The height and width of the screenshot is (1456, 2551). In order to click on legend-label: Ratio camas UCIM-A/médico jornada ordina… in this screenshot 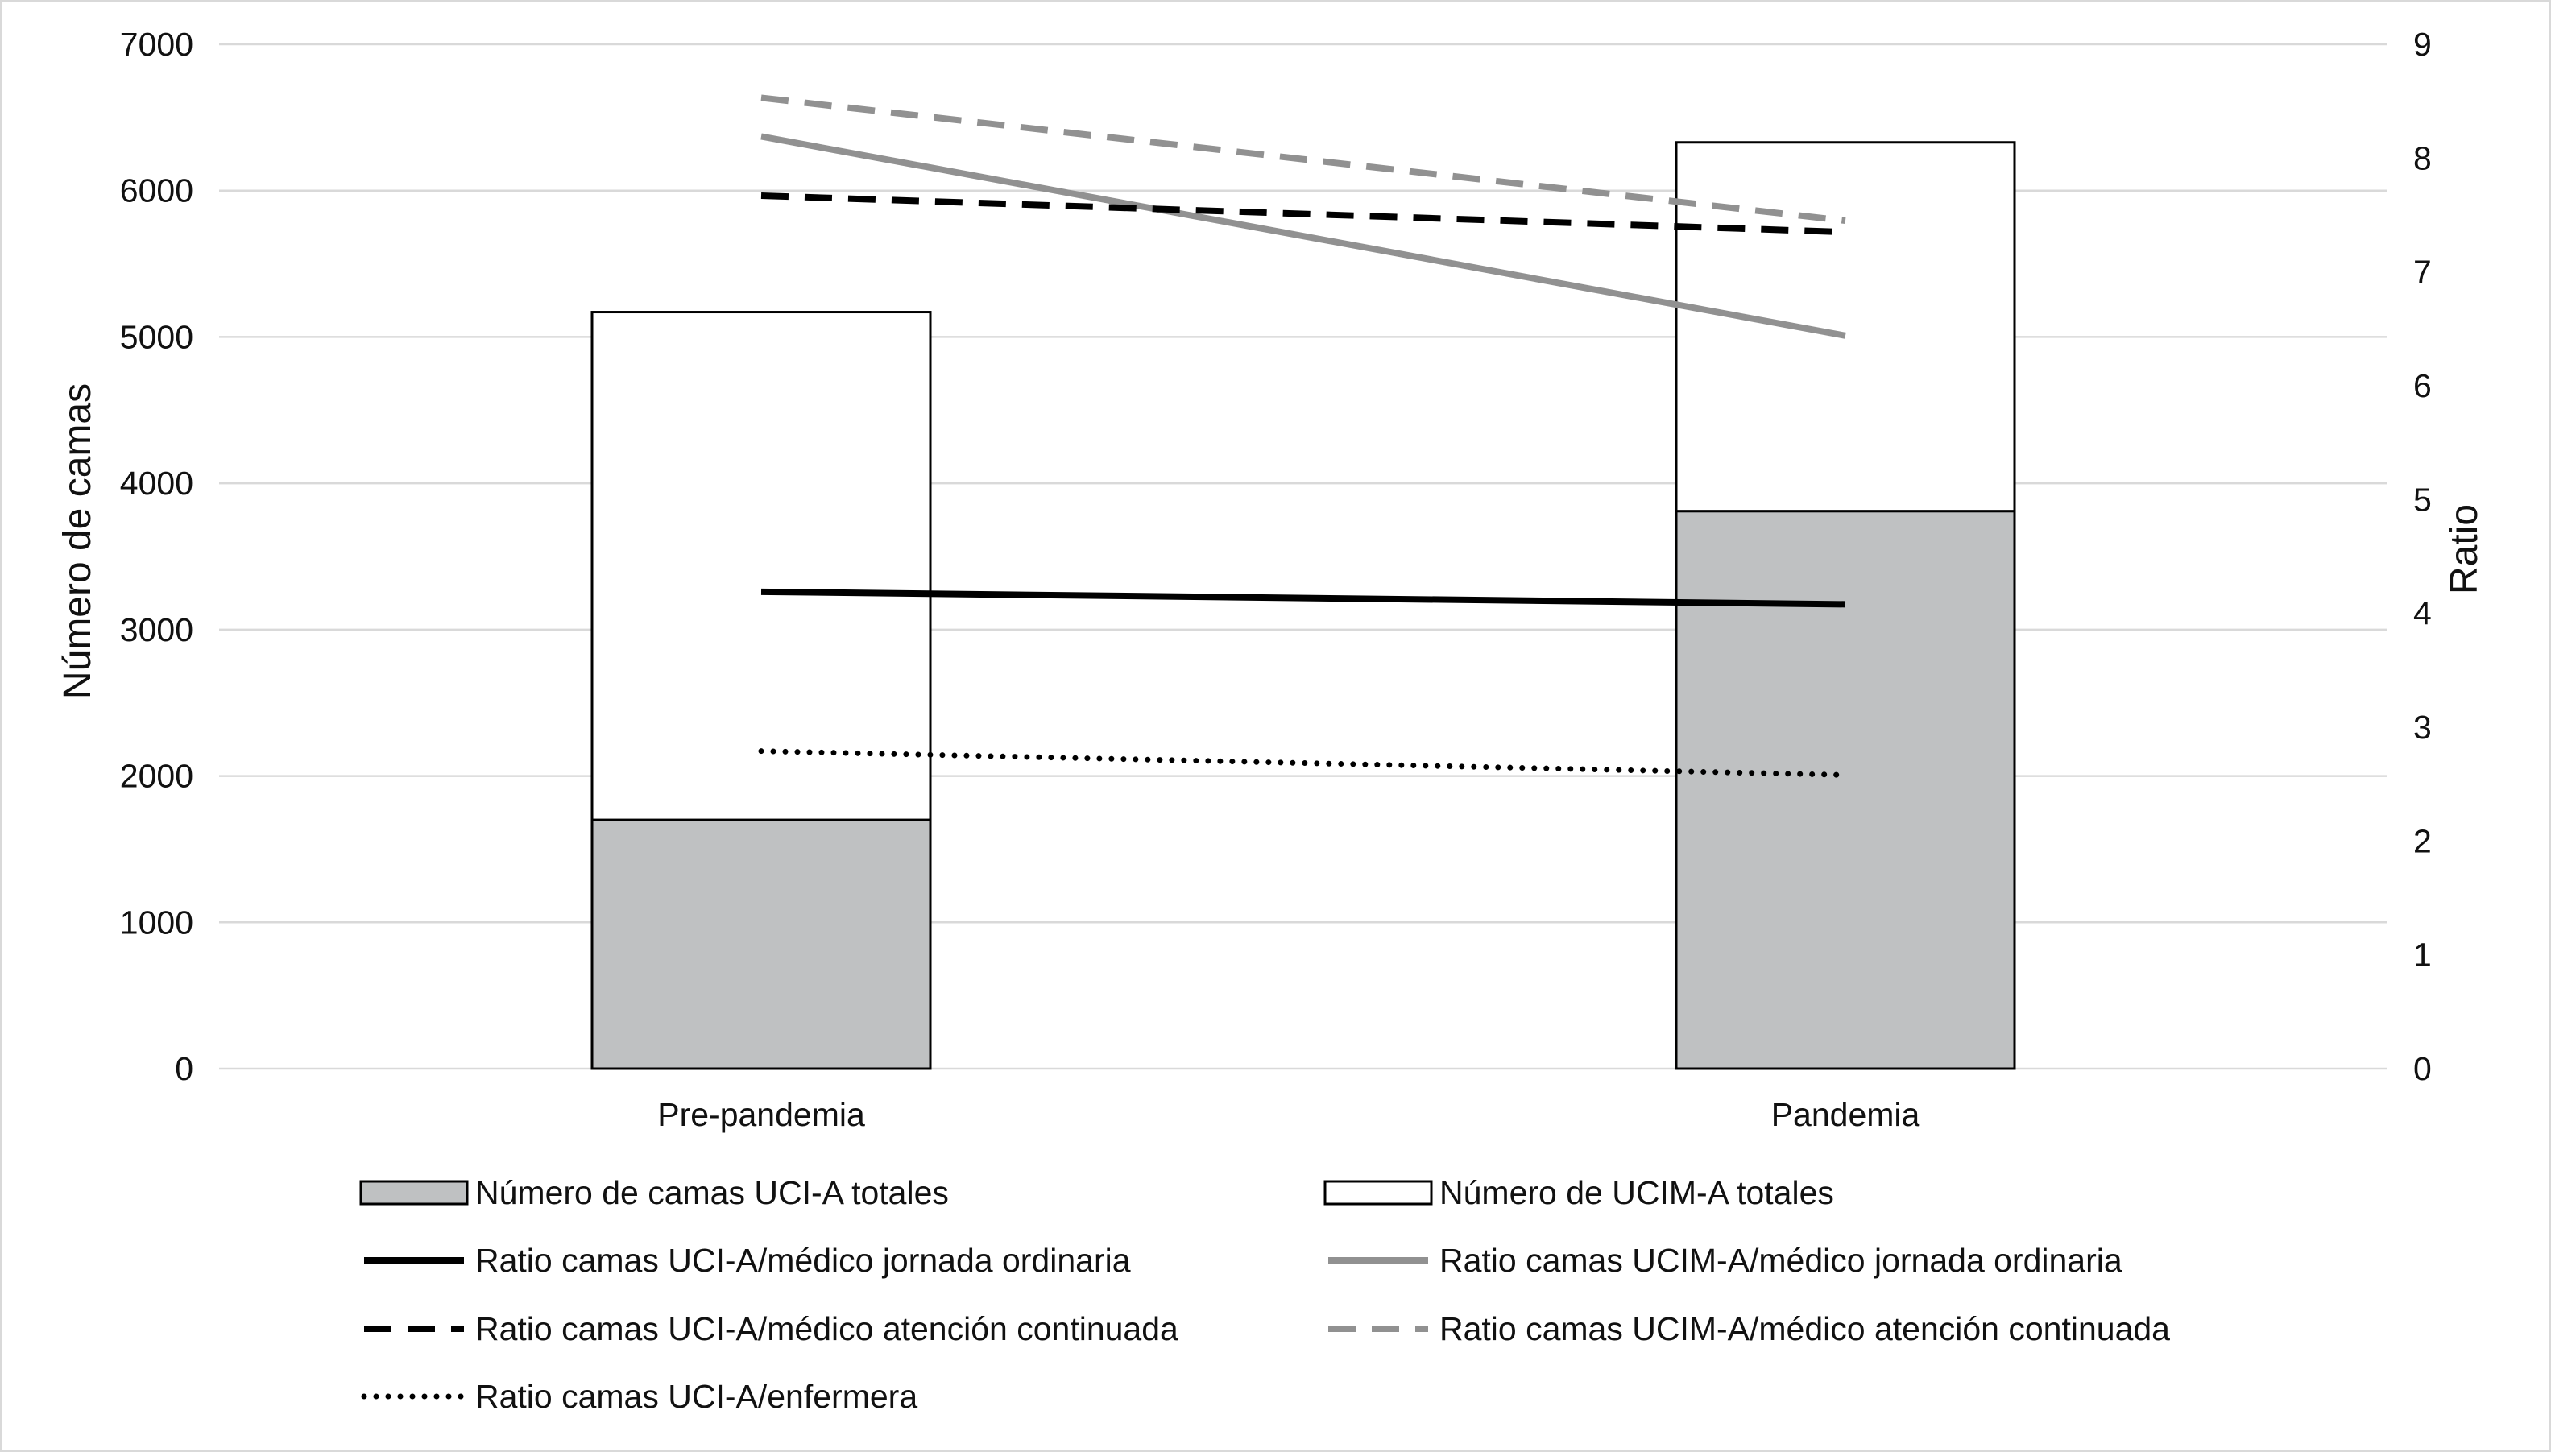, I will do `click(1780, 1260)`.